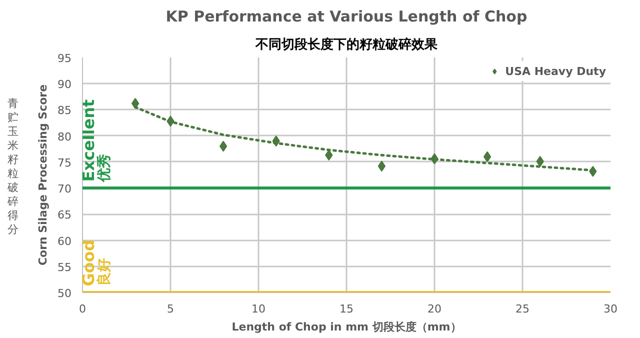 This screenshot has width=640, height=338. Describe the element at coordinates (435, 309) in the screenshot. I see `x-tick-label: 20` at that location.